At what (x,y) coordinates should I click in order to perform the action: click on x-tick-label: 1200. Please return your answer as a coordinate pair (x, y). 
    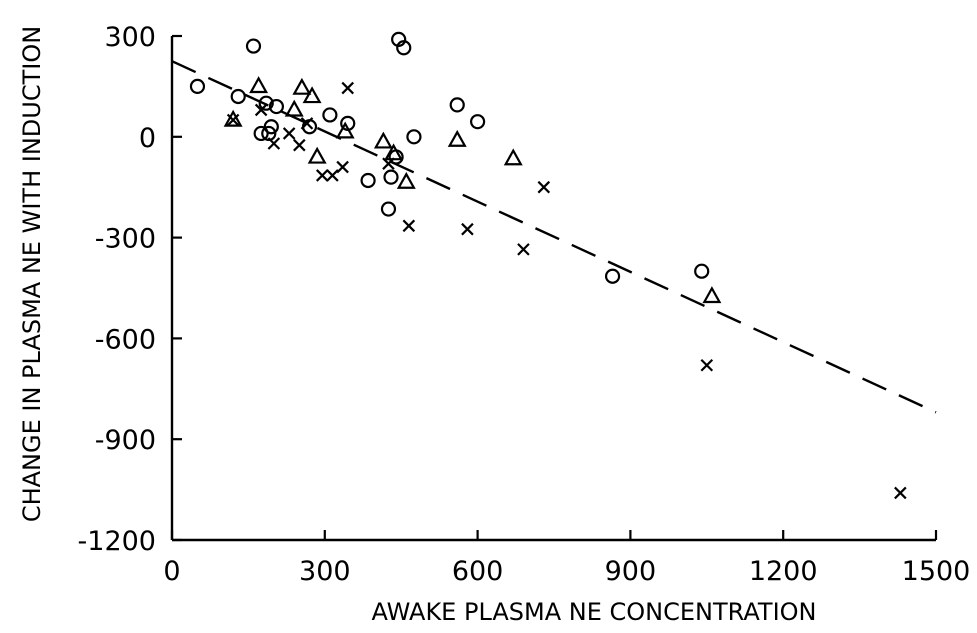
    Looking at the image, I should click on (783, 571).